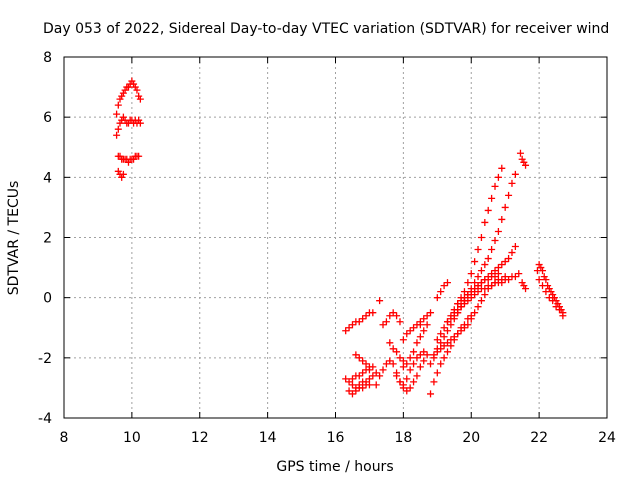 Image resolution: width=640 pixels, height=480 pixels. What do you see at coordinates (128, 97) in the screenshot?
I see `series-early-cluster-top` at bounding box center [128, 97].